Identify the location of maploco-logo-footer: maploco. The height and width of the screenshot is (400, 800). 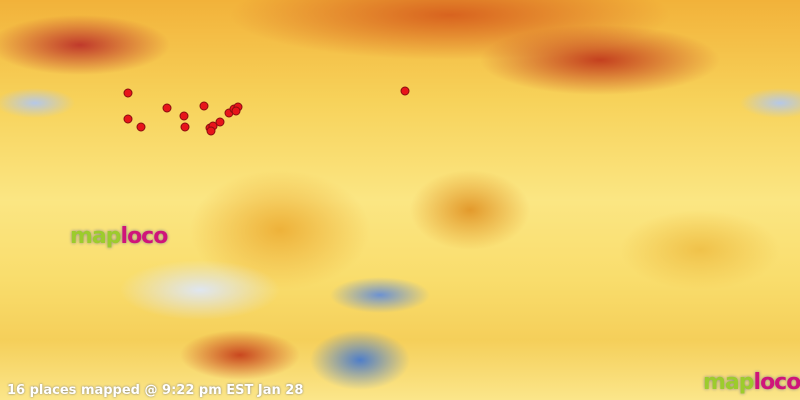
(751, 382).